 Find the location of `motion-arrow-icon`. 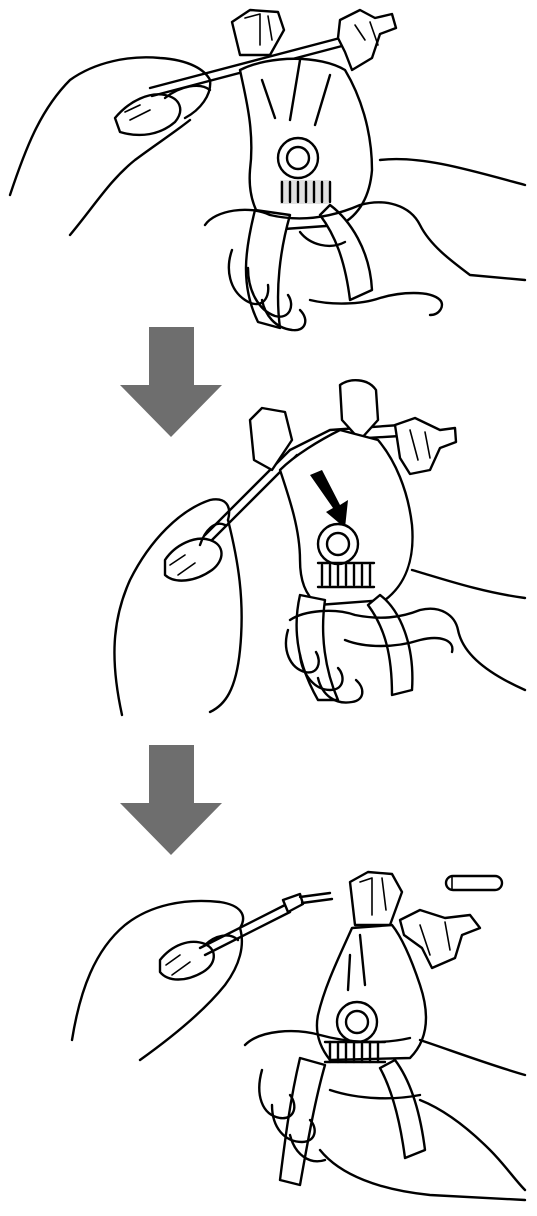

motion-arrow-icon is located at coordinates (329, 499).